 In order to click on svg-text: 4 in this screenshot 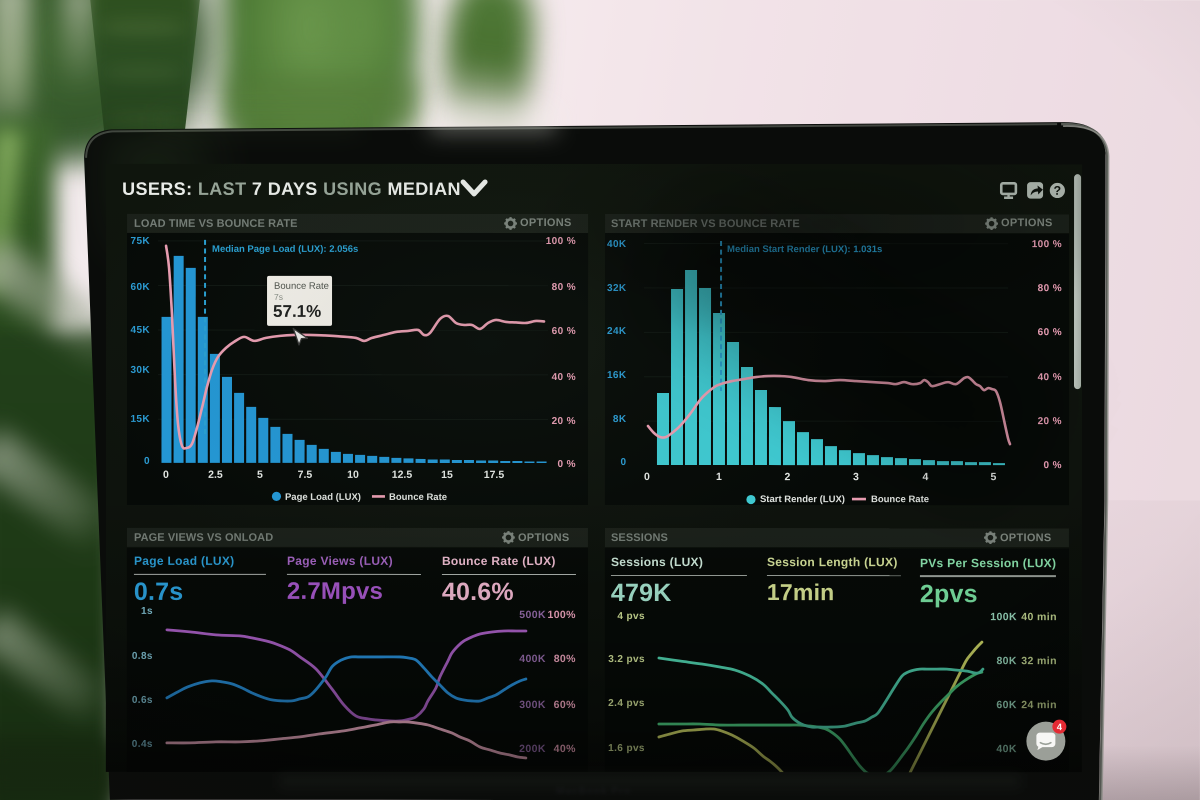, I will do `click(1060, 727)`.